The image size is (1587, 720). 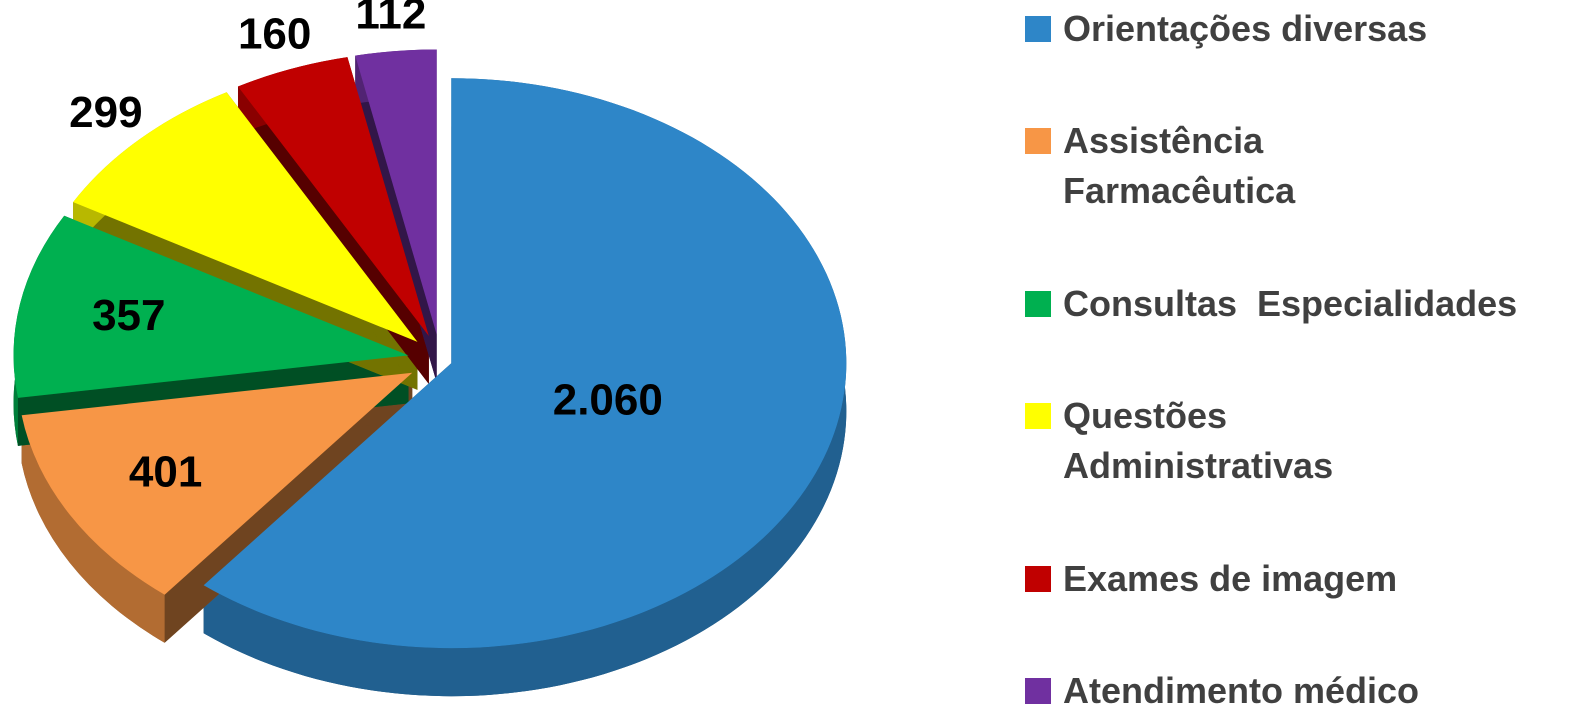 I want to click on legend-entry: Consultas Especialidades, so click(x=1305, y=304).